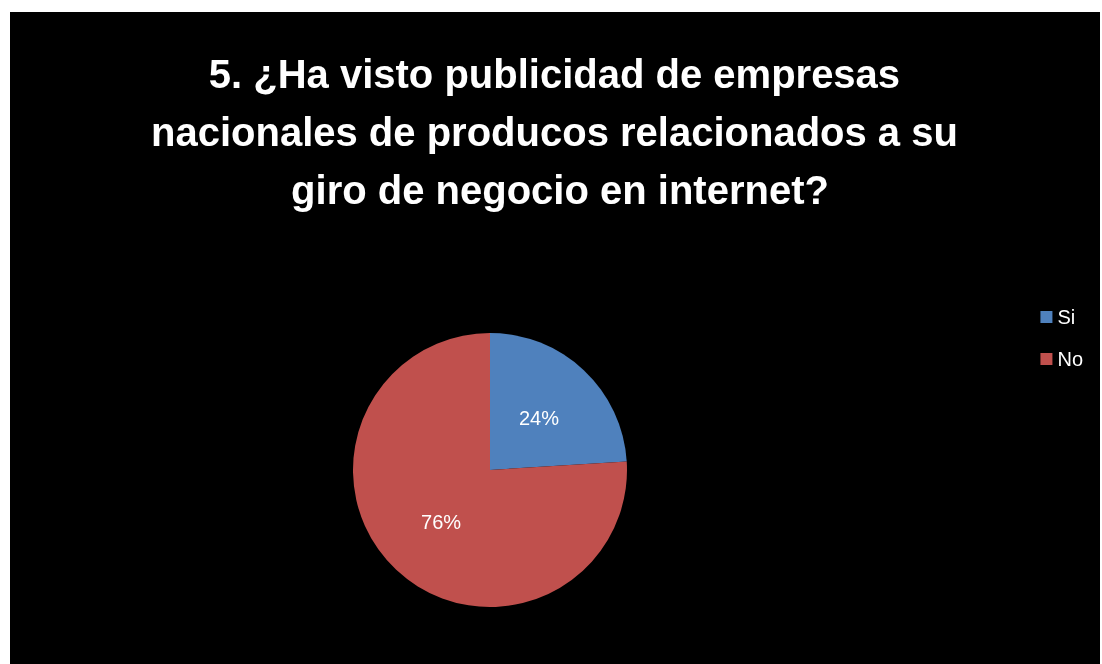  What do you see at coordinates (1070, 359) in the screenshot?
I see `legend-label: No` at bounding box center [1070, 359].